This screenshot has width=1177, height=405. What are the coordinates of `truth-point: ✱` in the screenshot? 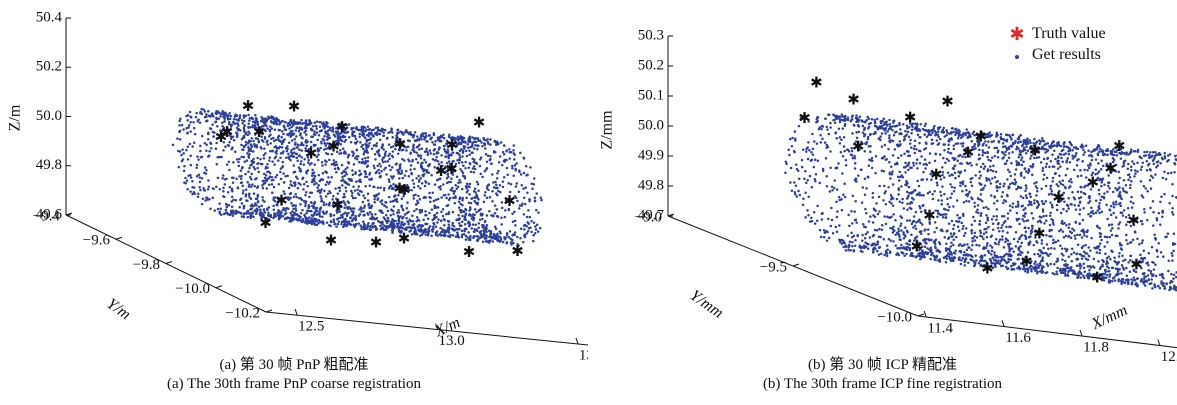 It's located at (376, 244).